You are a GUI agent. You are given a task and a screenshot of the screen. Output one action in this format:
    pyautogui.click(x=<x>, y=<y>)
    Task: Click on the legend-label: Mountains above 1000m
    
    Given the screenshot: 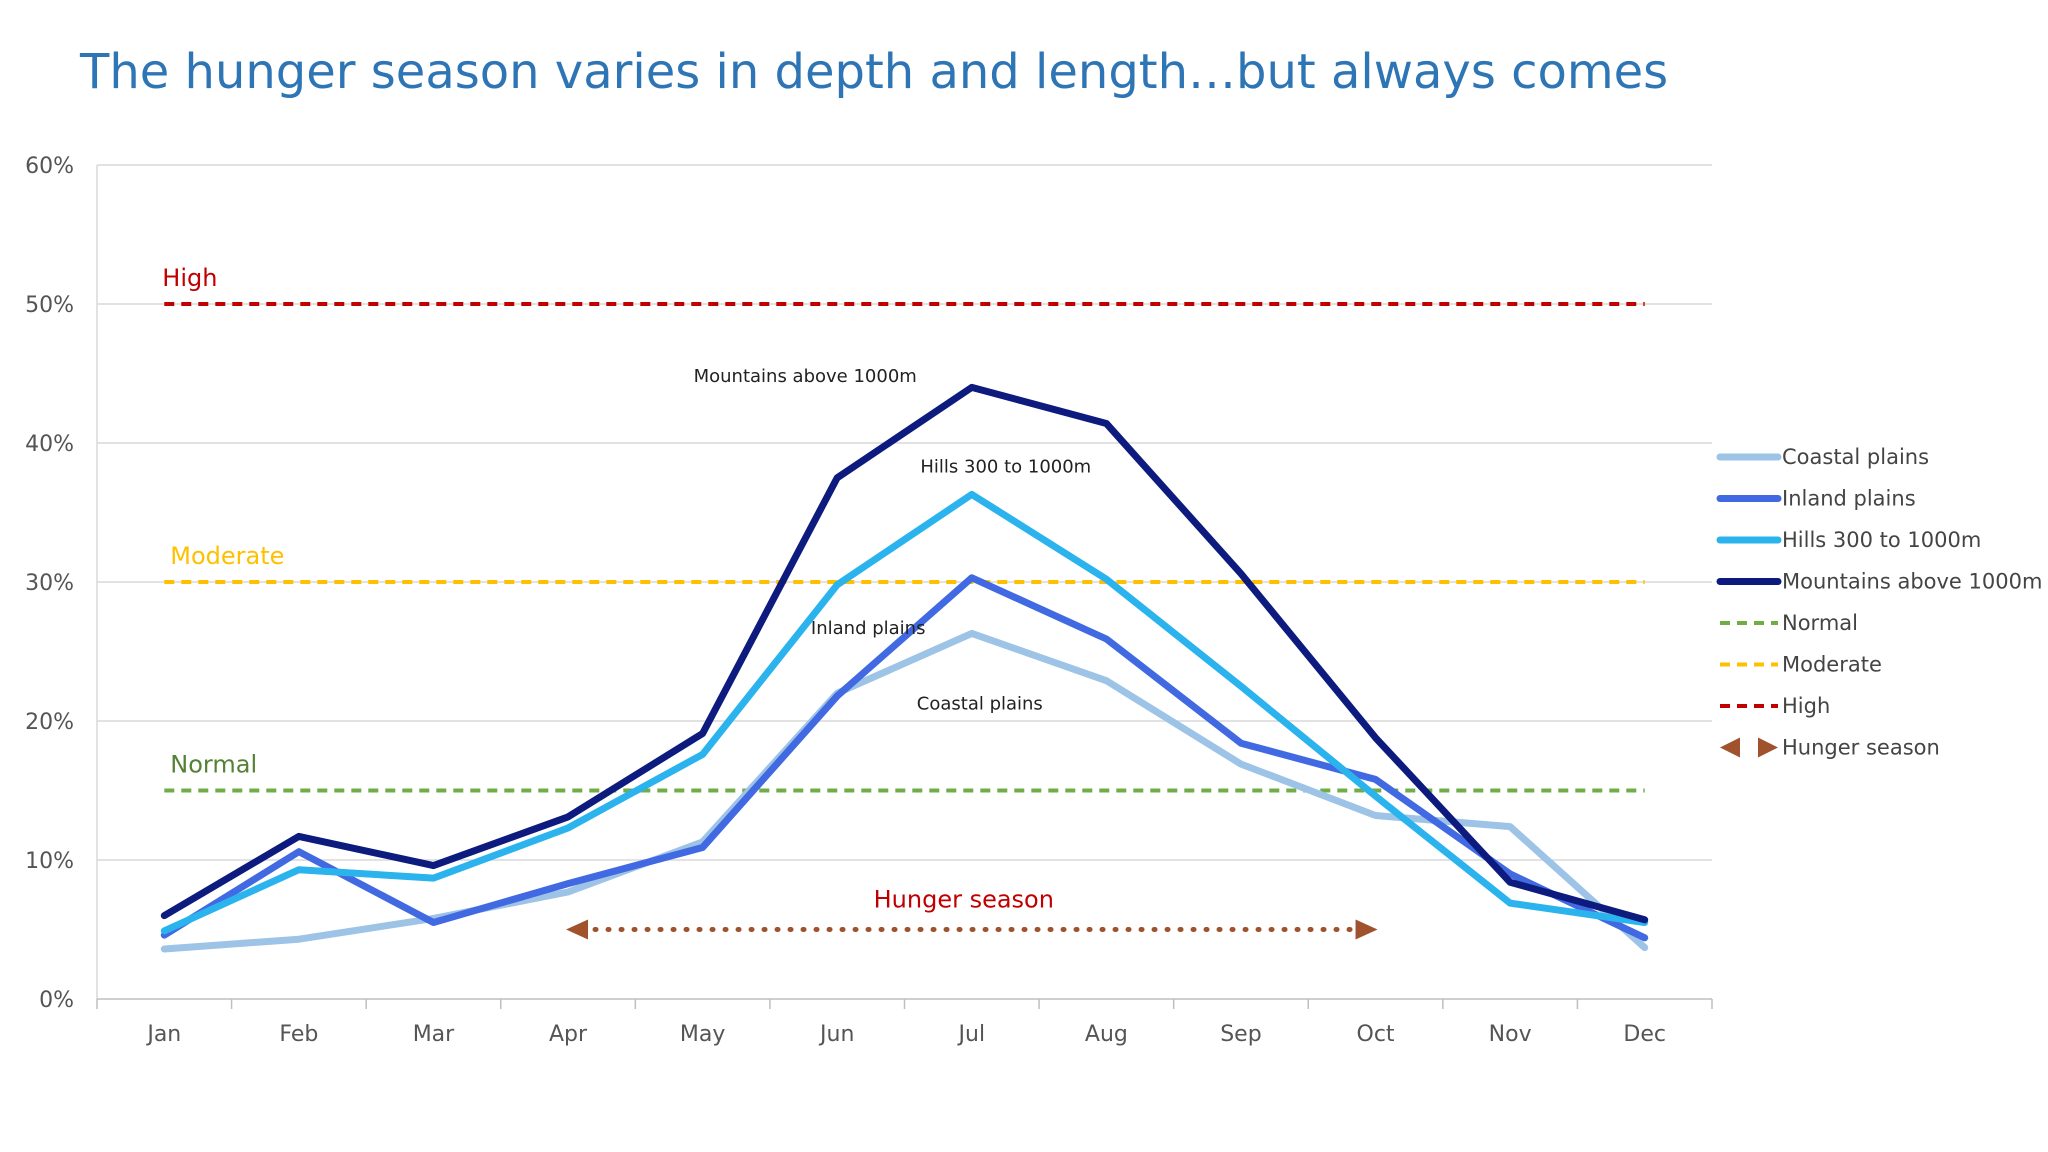 What is the action you would take?
    pyautogui.click(x=1912, y=582)
    